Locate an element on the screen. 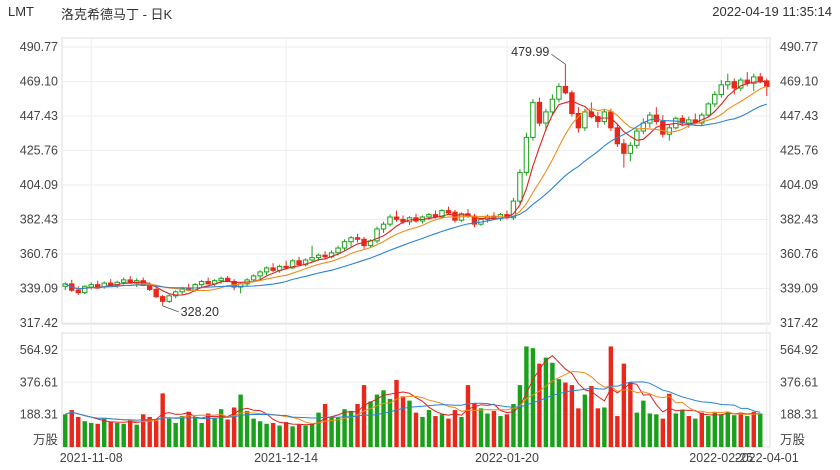 The image size is (840, 470). volume-ma-lines is located at coordinates (413, 390).